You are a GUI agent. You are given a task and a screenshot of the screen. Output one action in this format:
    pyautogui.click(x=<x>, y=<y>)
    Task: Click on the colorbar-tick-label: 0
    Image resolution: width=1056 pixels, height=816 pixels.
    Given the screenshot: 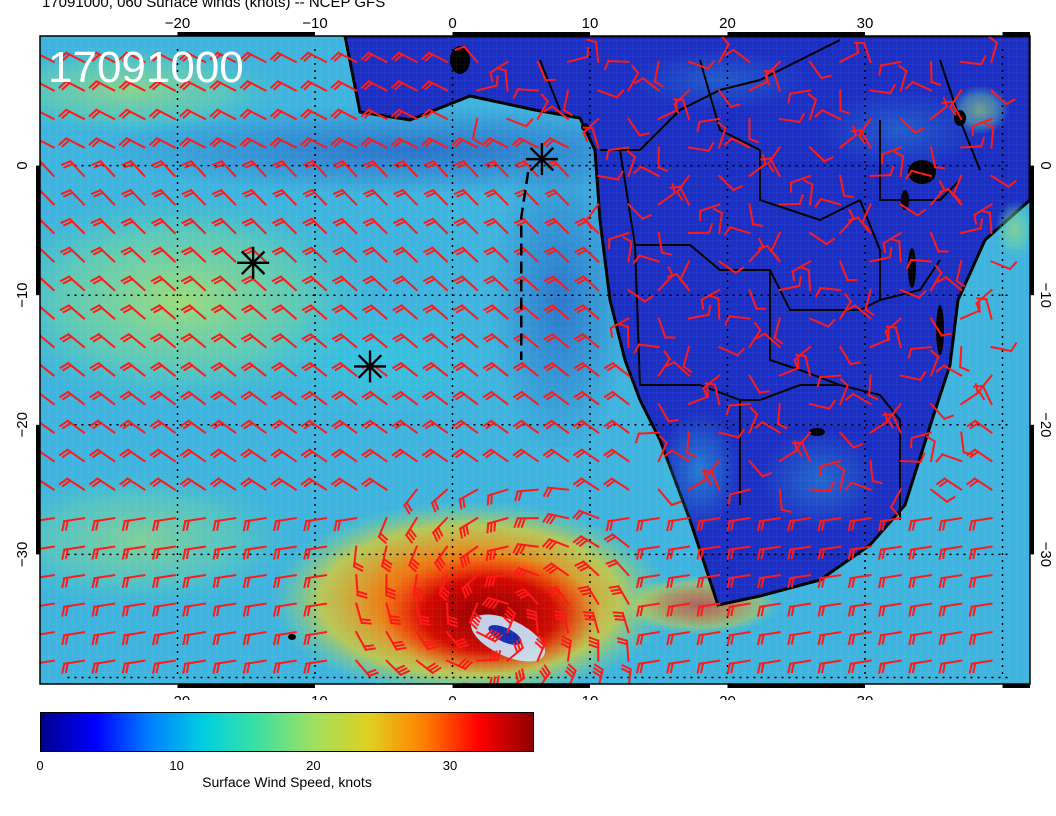 What is the action you would take?
    pyautogui.click(x=40, y=765)
    